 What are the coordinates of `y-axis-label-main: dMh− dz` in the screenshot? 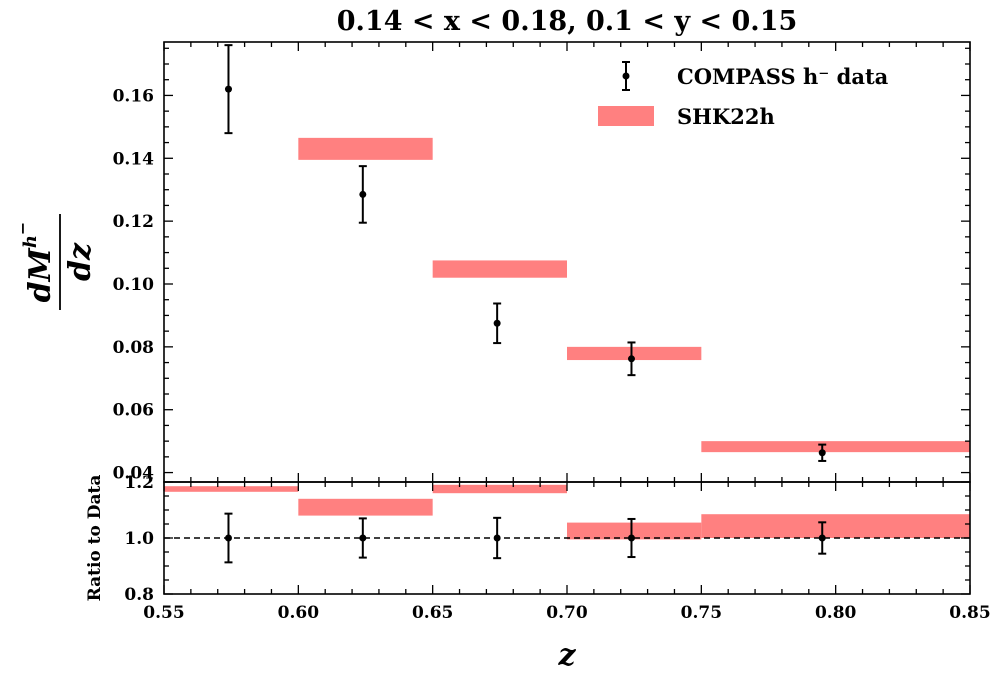 It's located at (55, 262).